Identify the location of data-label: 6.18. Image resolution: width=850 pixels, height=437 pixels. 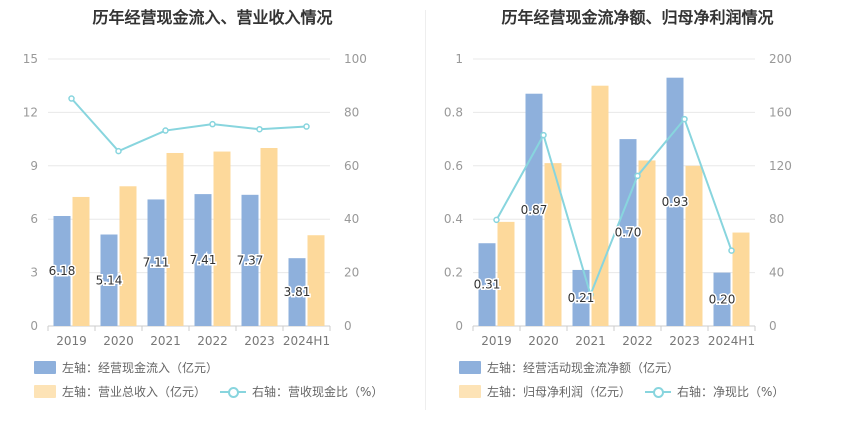
(62, 271).